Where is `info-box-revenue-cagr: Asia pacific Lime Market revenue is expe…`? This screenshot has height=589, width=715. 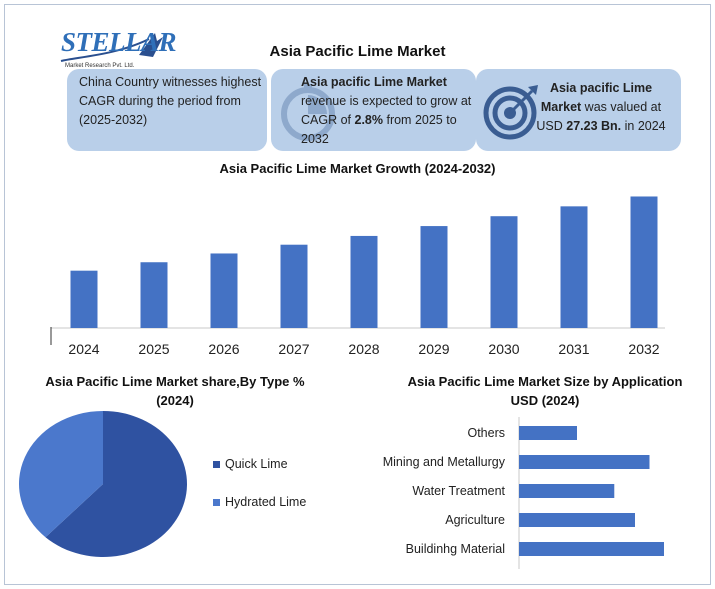
info-box-revenue-cagr: Asia pacific Lime Market revenue is expe… is located at coordinates (373, 110).